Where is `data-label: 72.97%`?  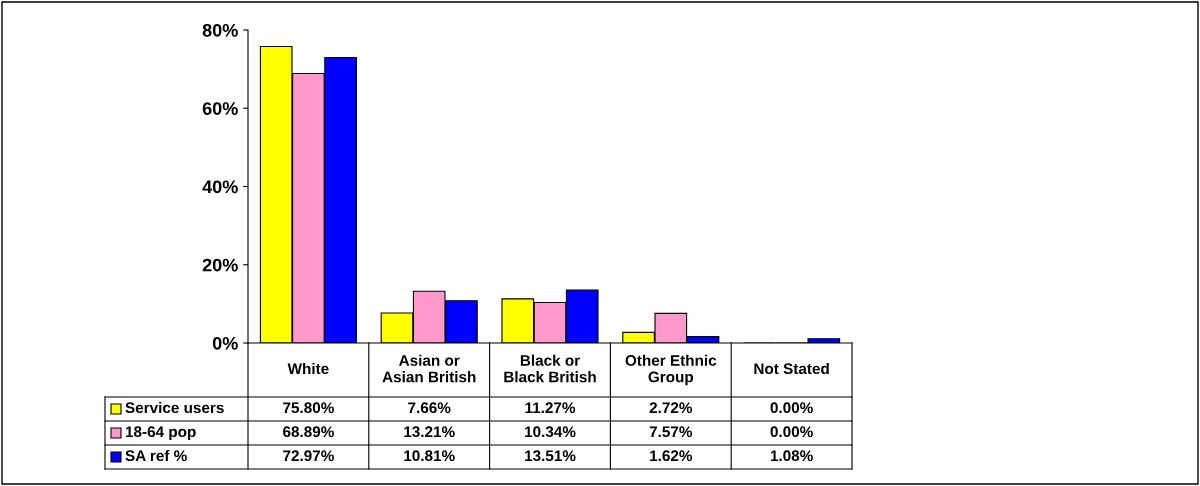
data-label: 72.97% is located at coordinates (308, 456).